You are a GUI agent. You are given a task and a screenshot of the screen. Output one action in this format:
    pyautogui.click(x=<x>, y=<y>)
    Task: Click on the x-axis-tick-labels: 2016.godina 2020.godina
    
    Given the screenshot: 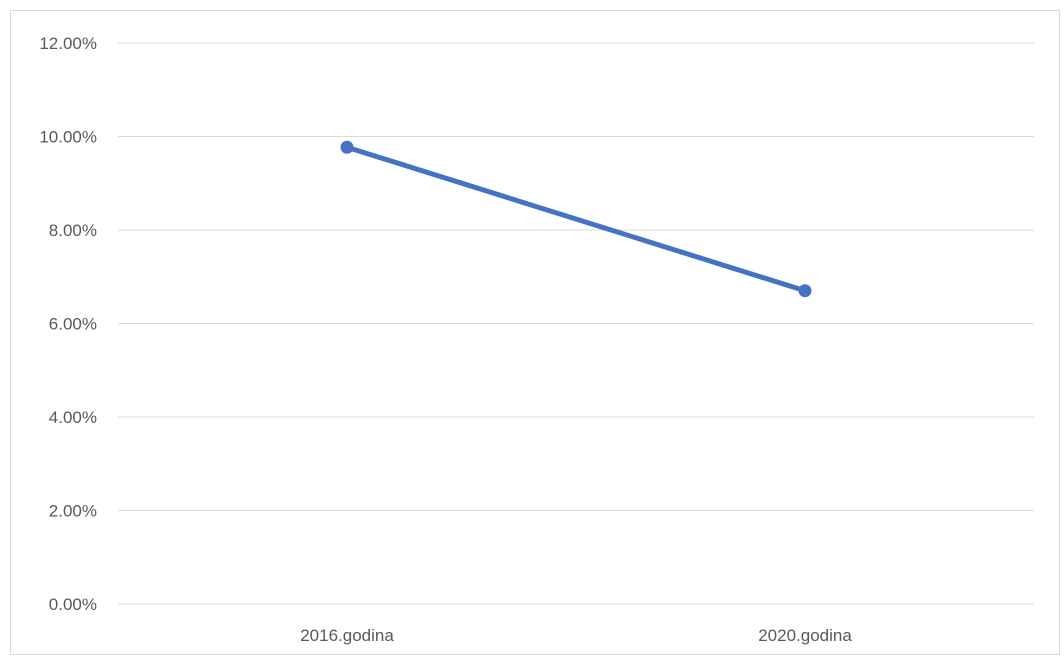 What is the action you would take?
    pyautogui.click(x=576, y=635)
    